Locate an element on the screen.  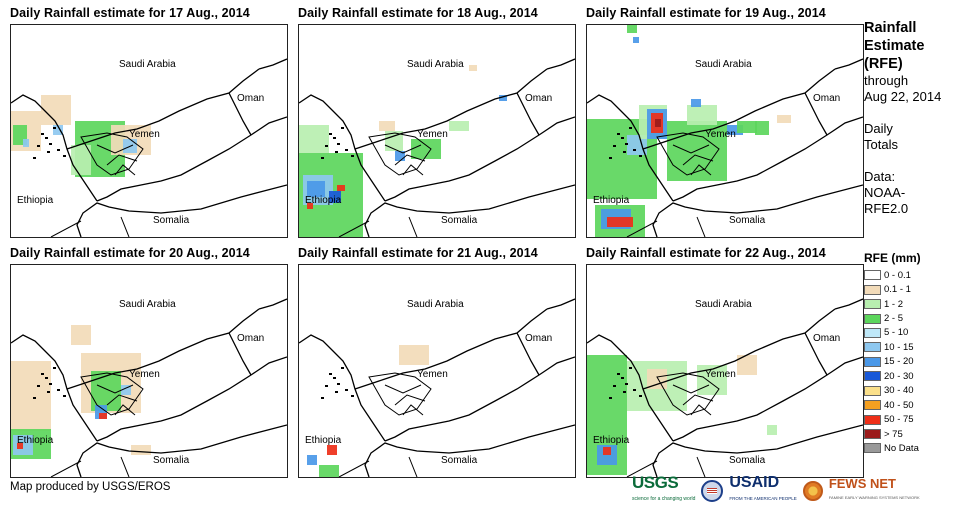
legend-item: 5 - 10 is located at coordinates (891, 333).